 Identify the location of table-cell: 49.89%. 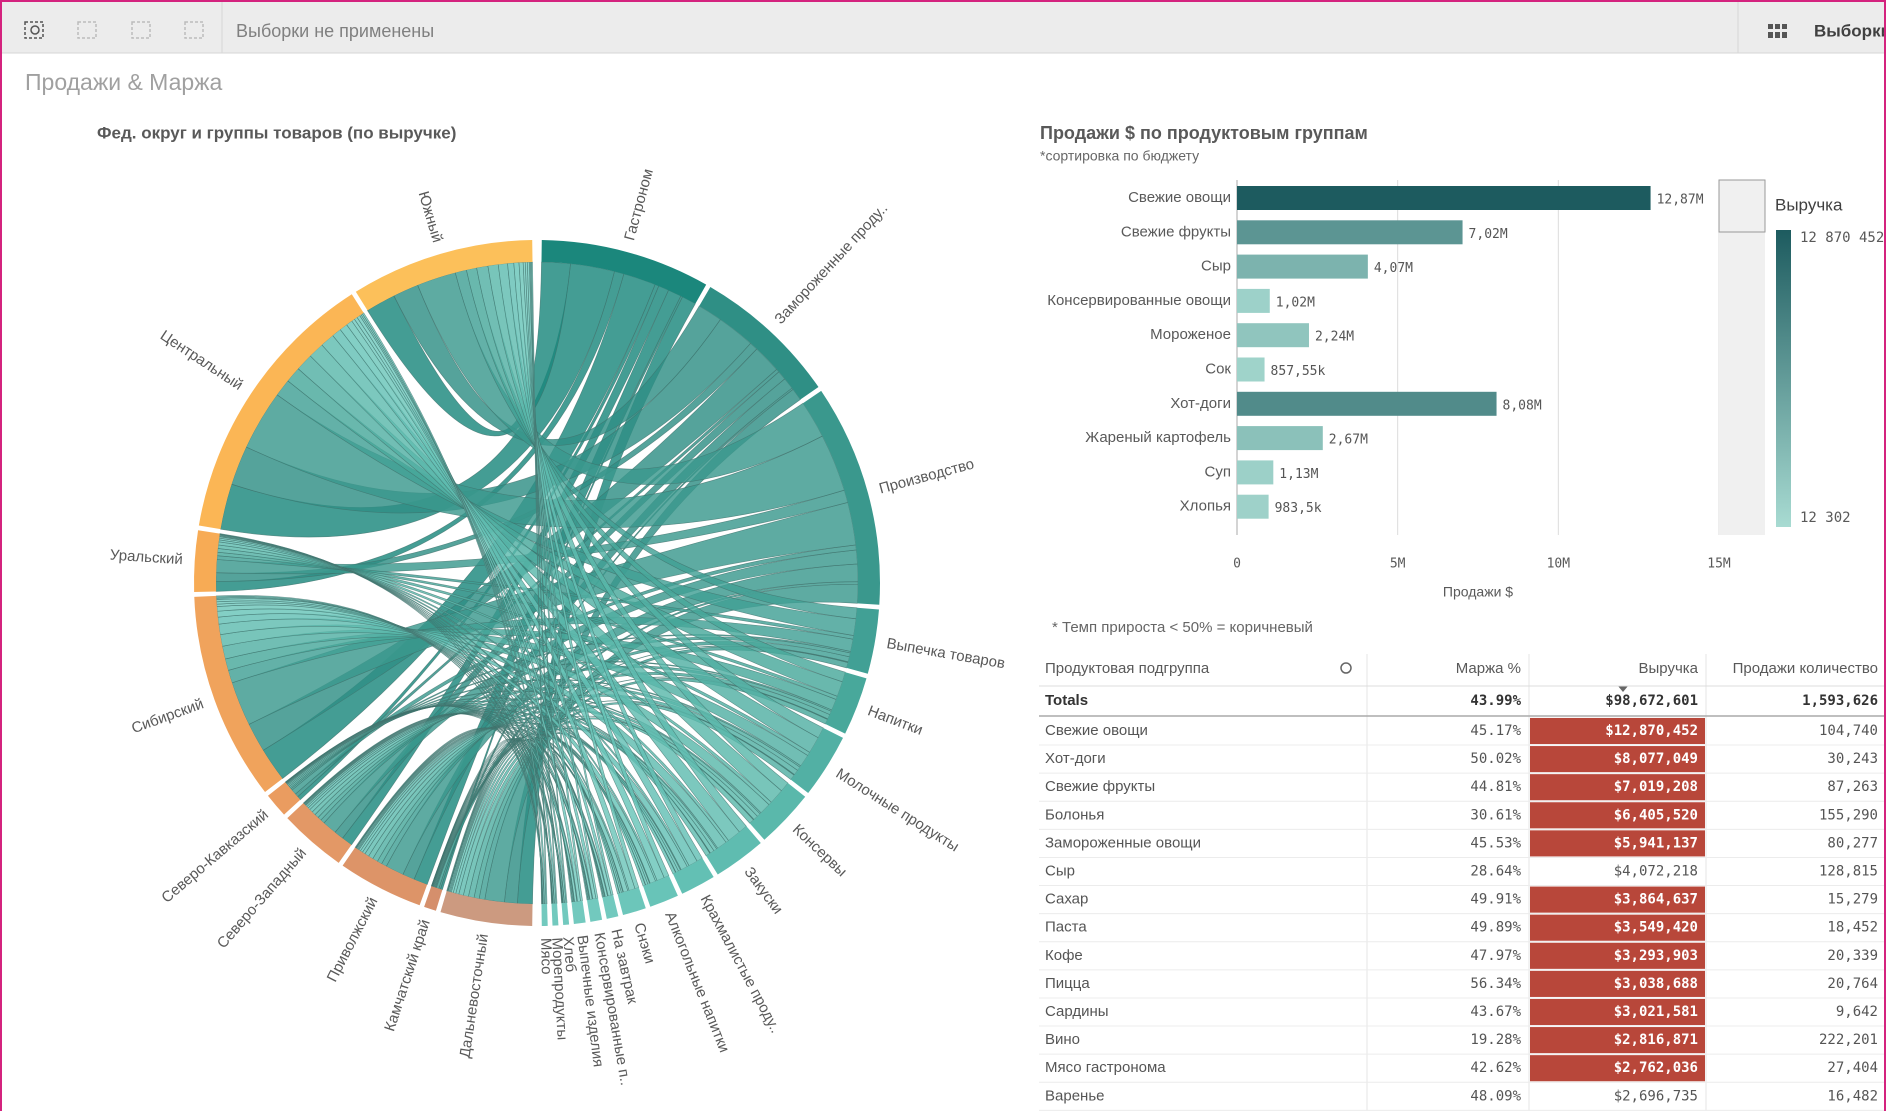
(1495, 928).